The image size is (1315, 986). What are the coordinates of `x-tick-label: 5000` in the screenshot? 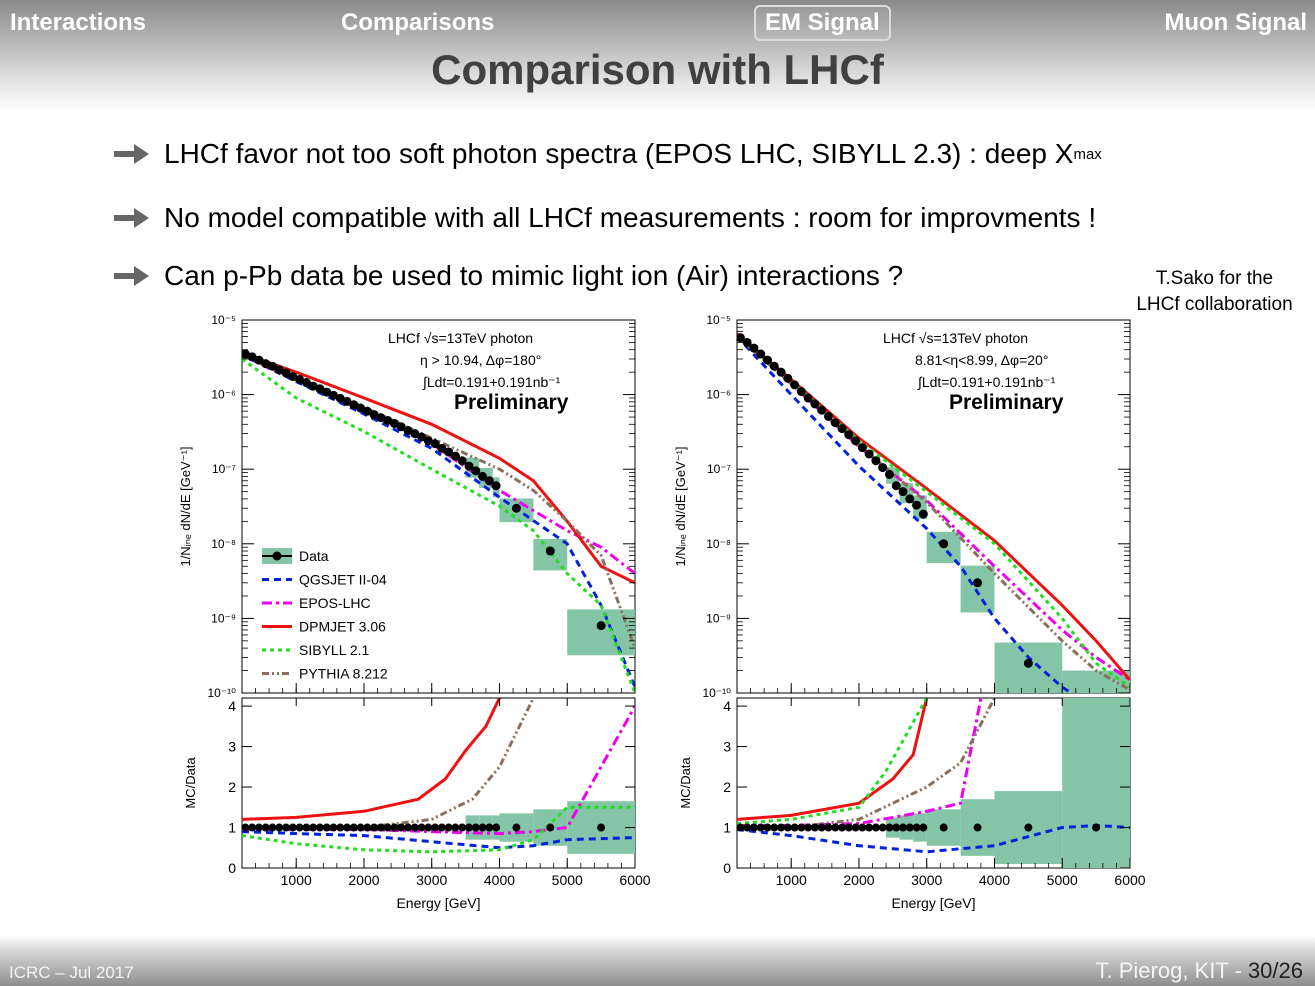 It's located at (1062, 880).